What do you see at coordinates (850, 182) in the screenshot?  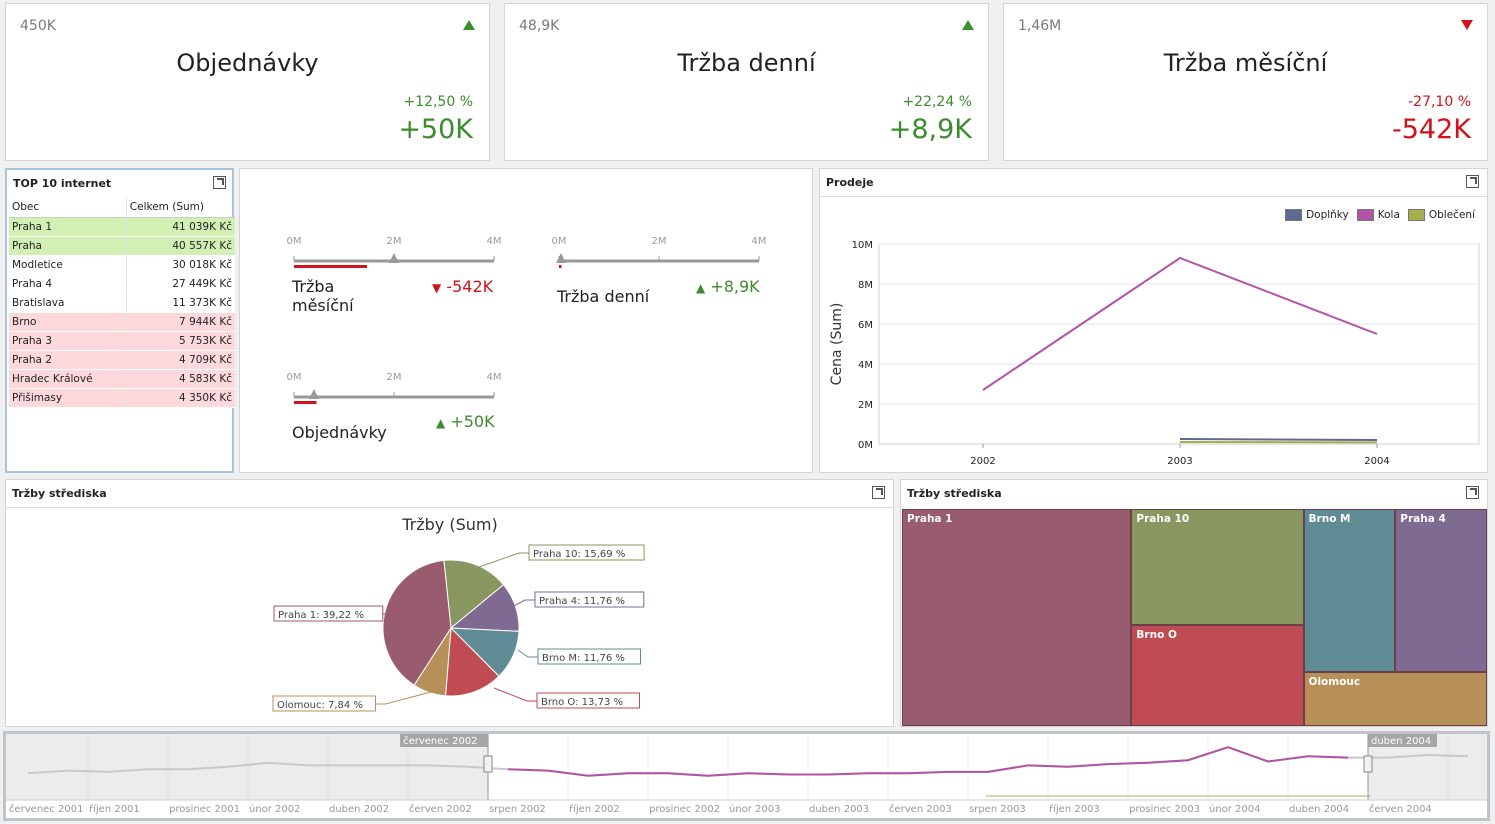 I see `panel-title: Prodeje` at bounding box center [850, 182].